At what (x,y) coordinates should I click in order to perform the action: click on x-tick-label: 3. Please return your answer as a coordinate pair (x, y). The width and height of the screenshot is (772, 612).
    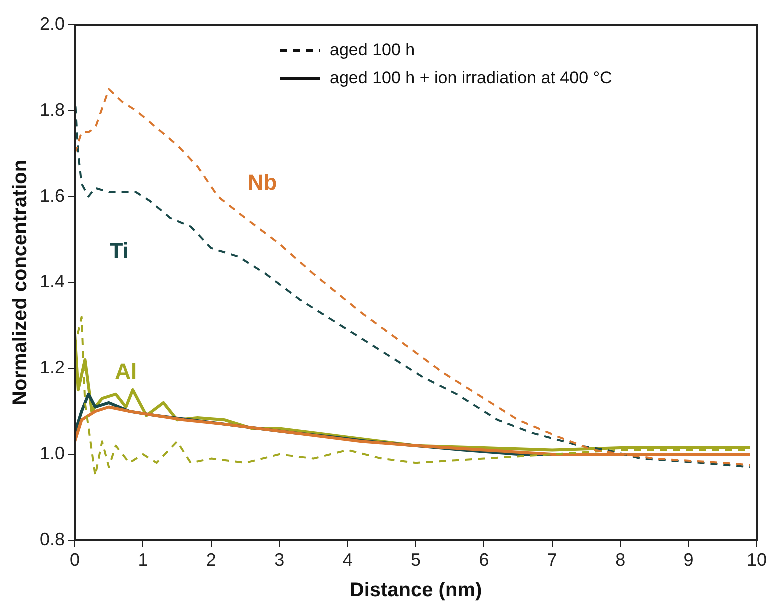
    Looking at the image, I should click on (279, 560).